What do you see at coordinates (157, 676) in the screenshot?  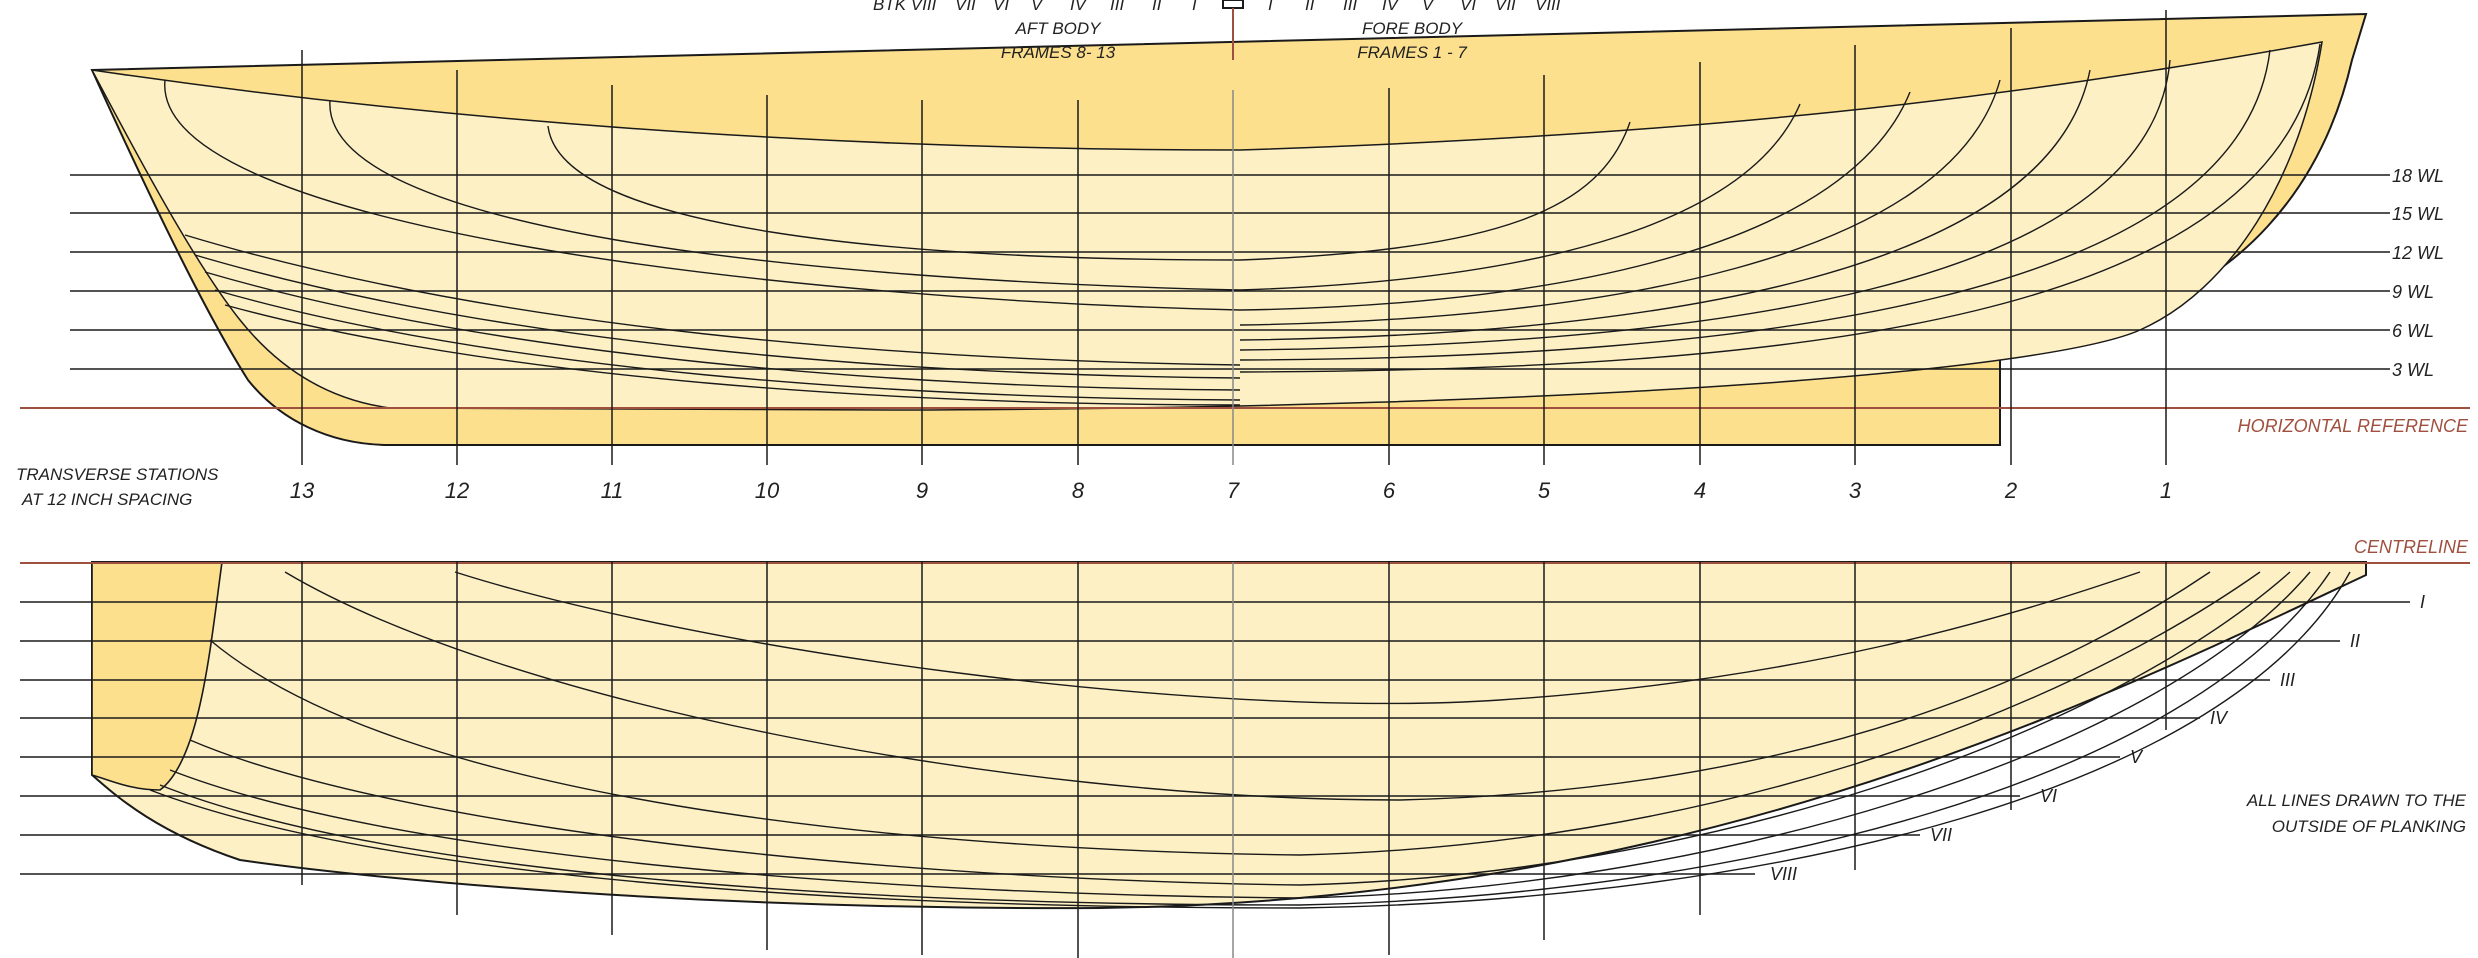 I see `plan-transom-block` at bounding box center [157, 676].